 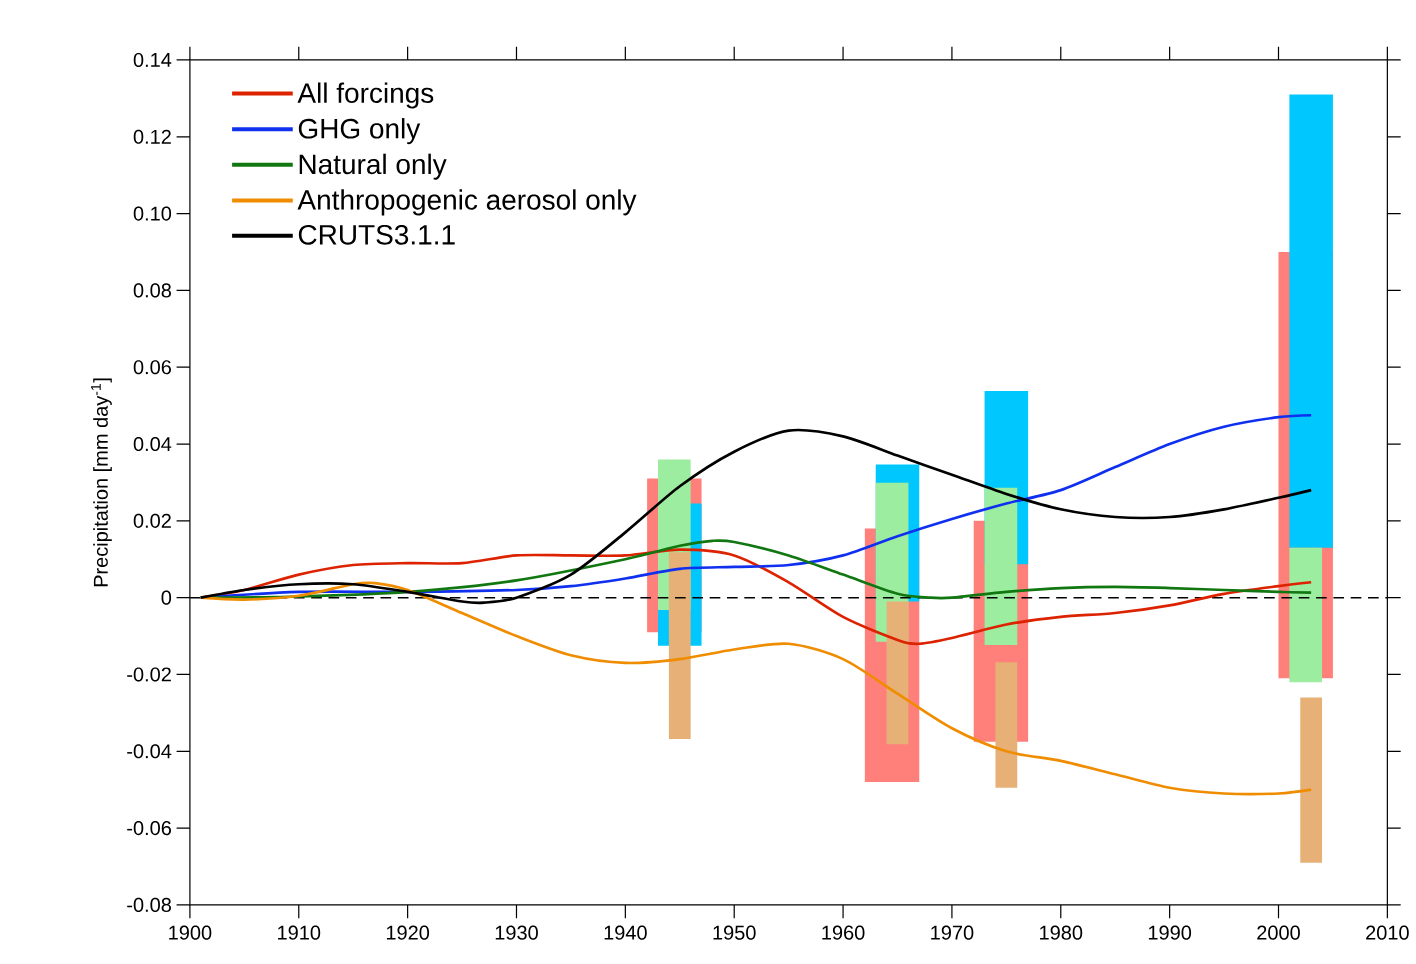 What do you see at coordinates (952, 932) in the screenshot?
I see `x-tick-label: 1970` at bounding box center [952, 932].